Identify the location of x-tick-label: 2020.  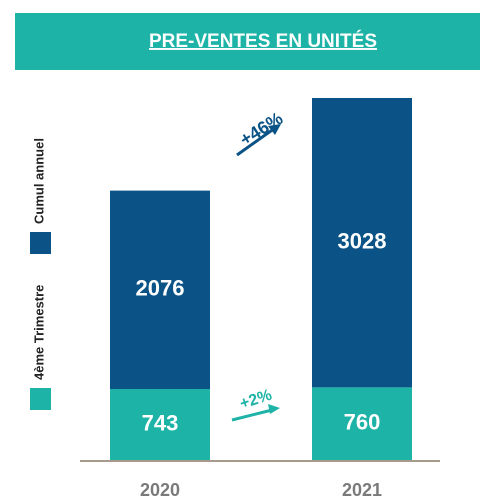
(160, 490).